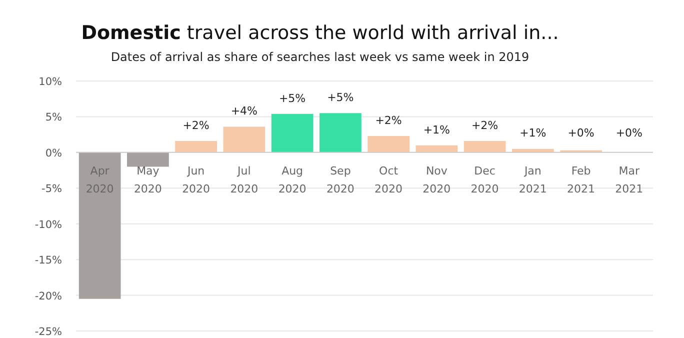 This screenshot has height=338, width=684. Describe the element at coordinates (196, 180) in the screenshot. I see `x-tick-label: Jun 2020` at that location.